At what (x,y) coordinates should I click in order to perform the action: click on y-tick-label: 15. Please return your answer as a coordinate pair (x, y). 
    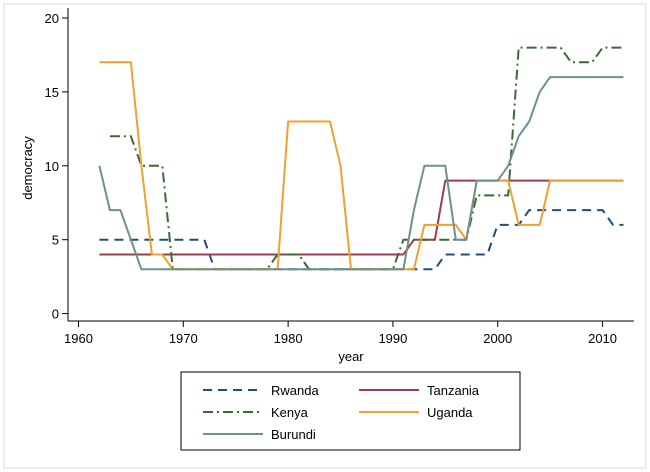
    Looking at the image, I should click on (52, 92).